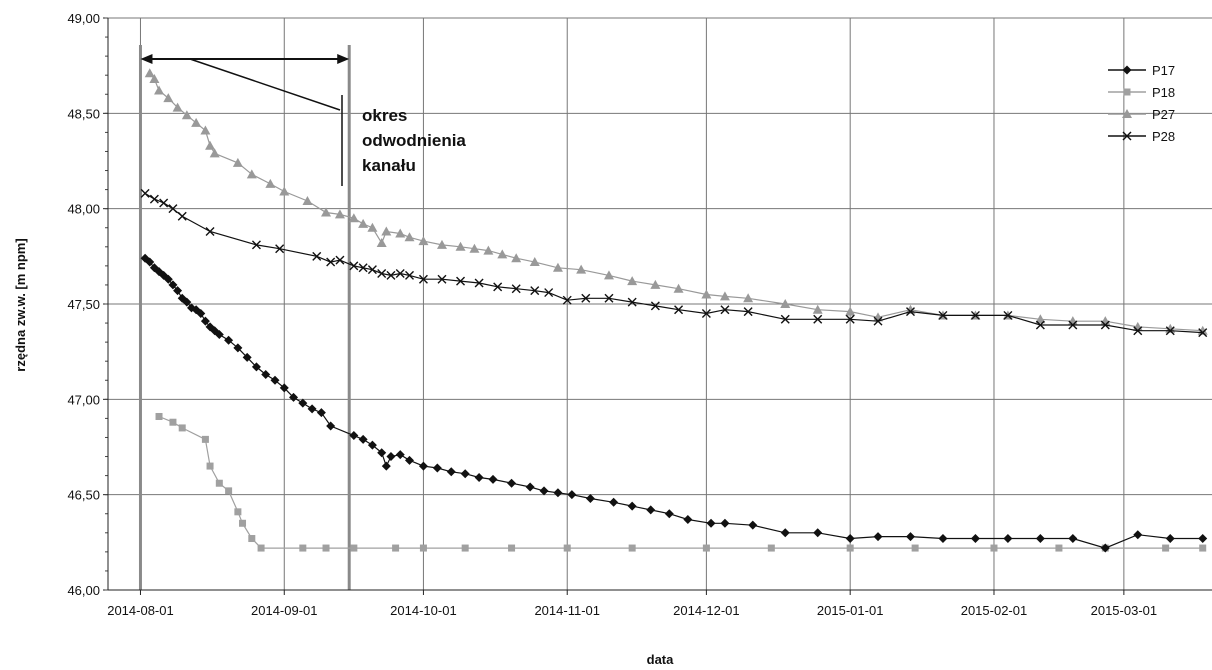 The image size is (1212, 670). Describe the element at coordinates (83, 18) in the screenshot. I see `y-tick-label: 49,00` at that location.